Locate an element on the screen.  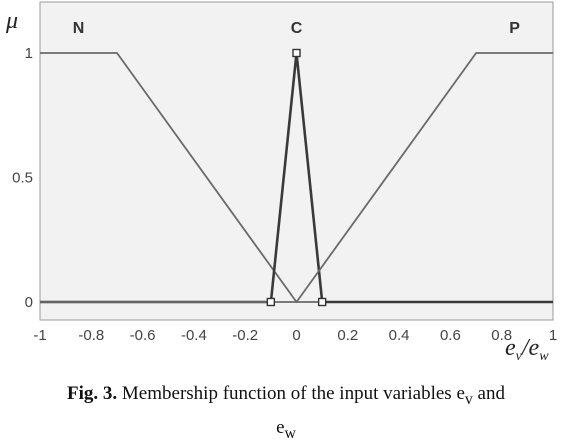
mf-label-c: C is located at coordinates (297, 28).